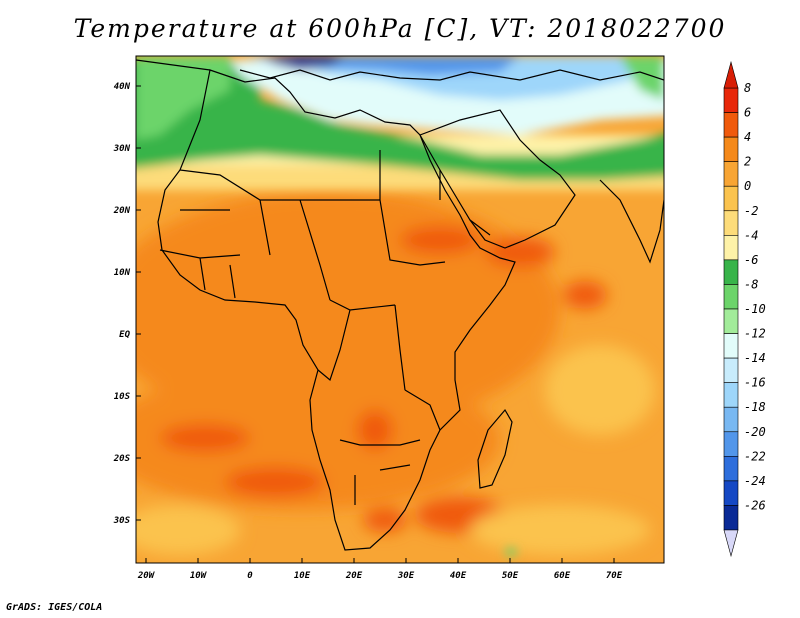 Image resolution: width=800 pixels, height=618 pixels. I want to click on lon-label: 10E, so click(302, 576).